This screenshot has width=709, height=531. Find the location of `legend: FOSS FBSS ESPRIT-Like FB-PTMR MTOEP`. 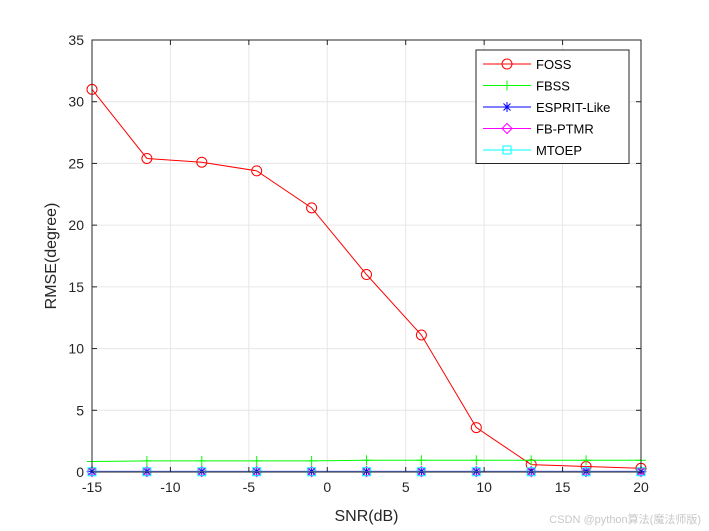

legend: FOSS FBSS ESPRIT-Like FB-PTMR MTOEP is located at coordinates (552, 106).